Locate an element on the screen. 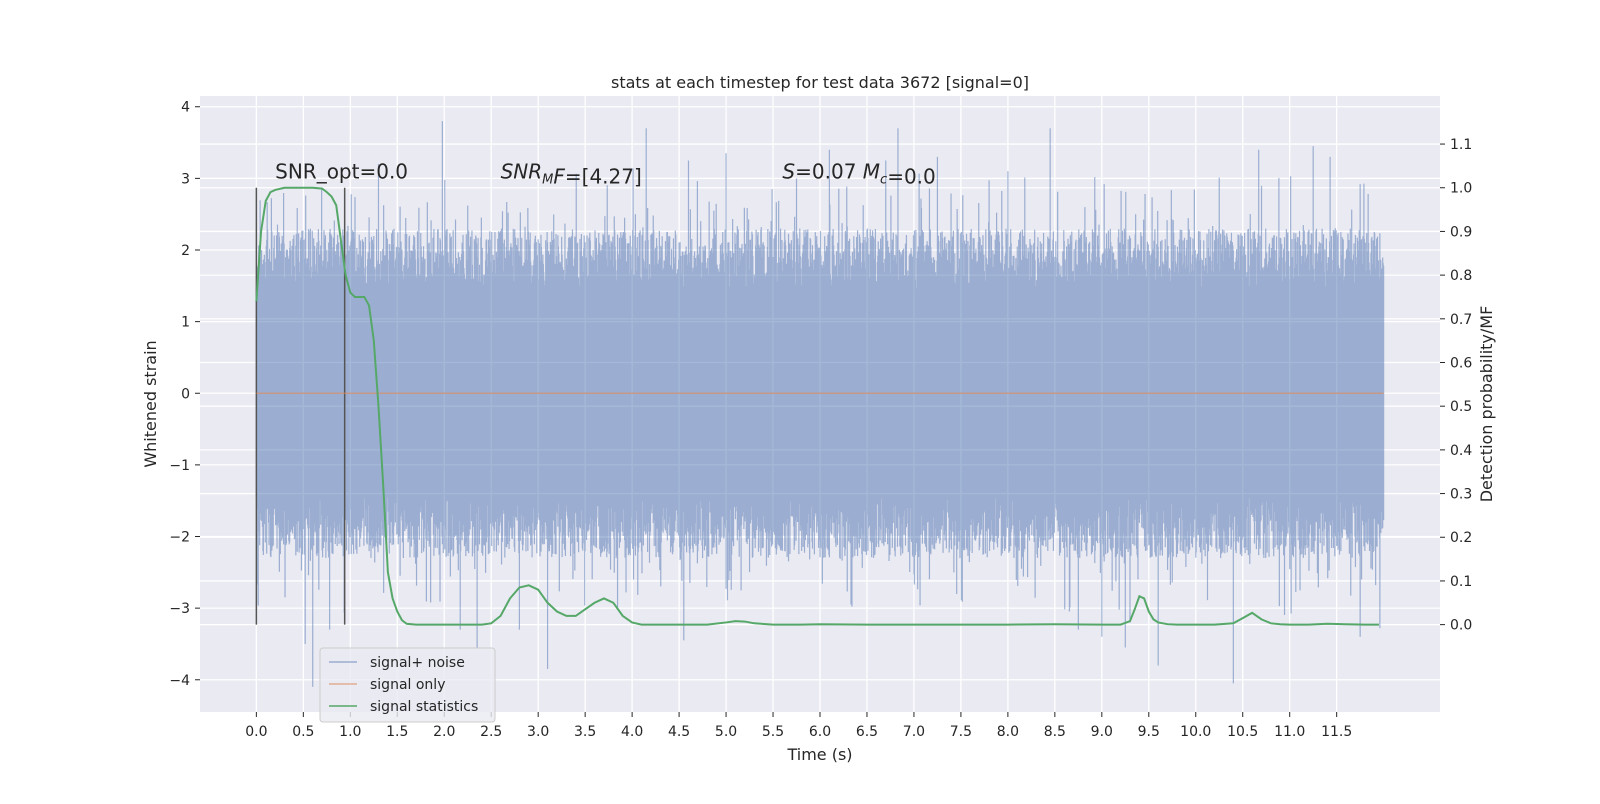 The width and height of the screenshot is (1600, 804). legend-label-signal-plus-noise: signal+ noise is located at coordinates (417, 663).